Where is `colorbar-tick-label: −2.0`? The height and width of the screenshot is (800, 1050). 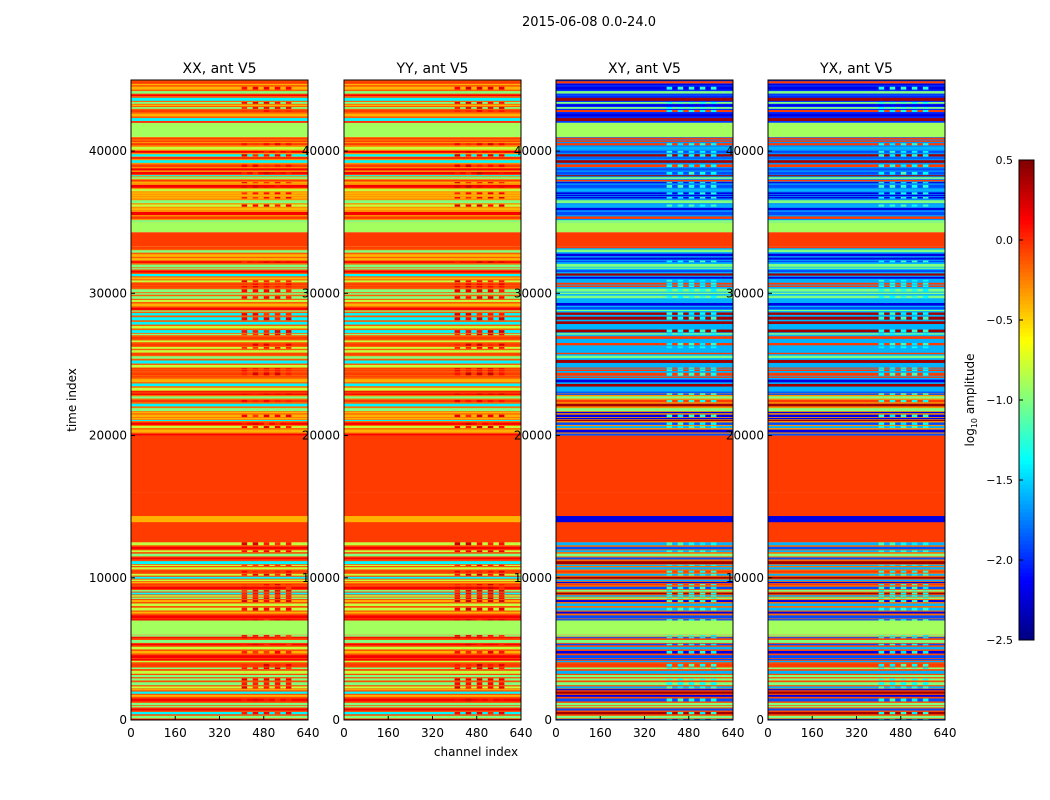
colorbar-tick-label: −2.0 is located at coordinates (999, 560).